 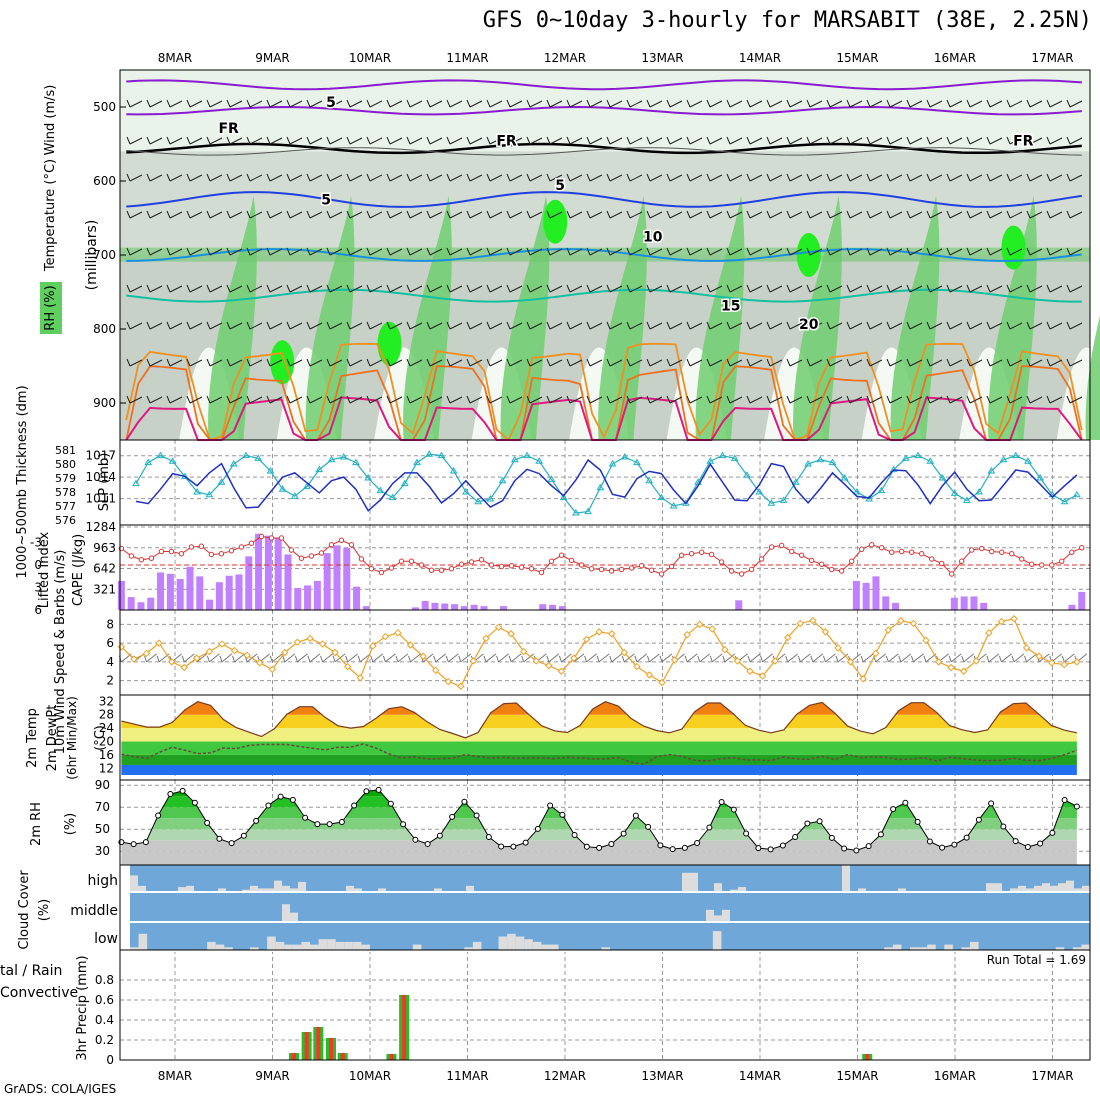 What do you see at coordinates (102, 829) in the screenshot?
I see `rh-tick: 50` at bounding box center [102, 829].